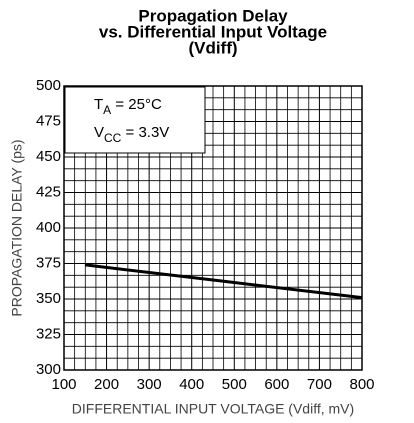 The height and width of the screenshot is (423, 414). Describe the element at coordinates (224, 281) in the screenshot. I see `data-line` at that location.